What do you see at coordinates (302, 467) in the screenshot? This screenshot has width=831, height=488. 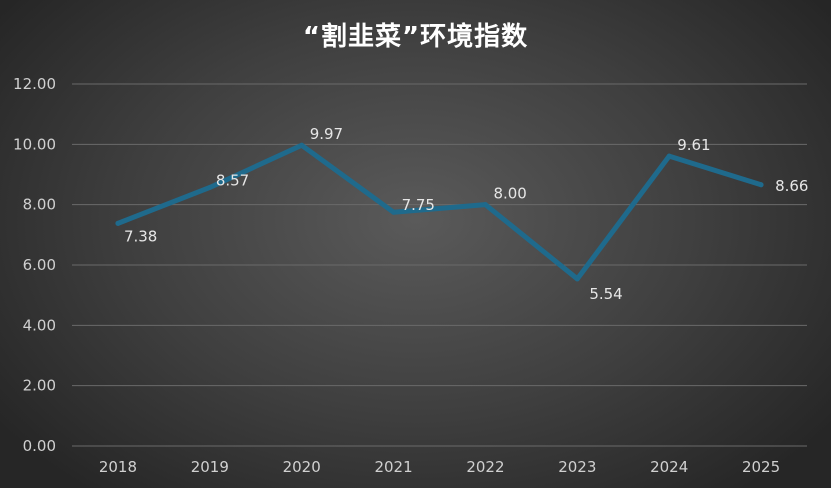 I see `x-tick-label: 2020` at bounding box center [302, 467].